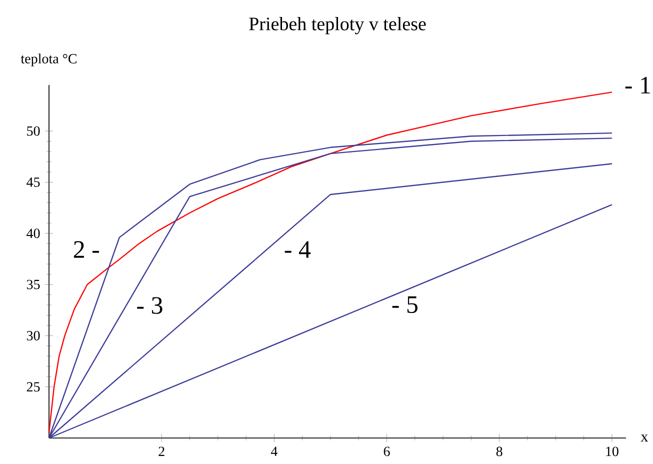  Describe the element at coordinates (48, 60) in the screenshot. I see `y-axis-title: teplota °C` at that location.